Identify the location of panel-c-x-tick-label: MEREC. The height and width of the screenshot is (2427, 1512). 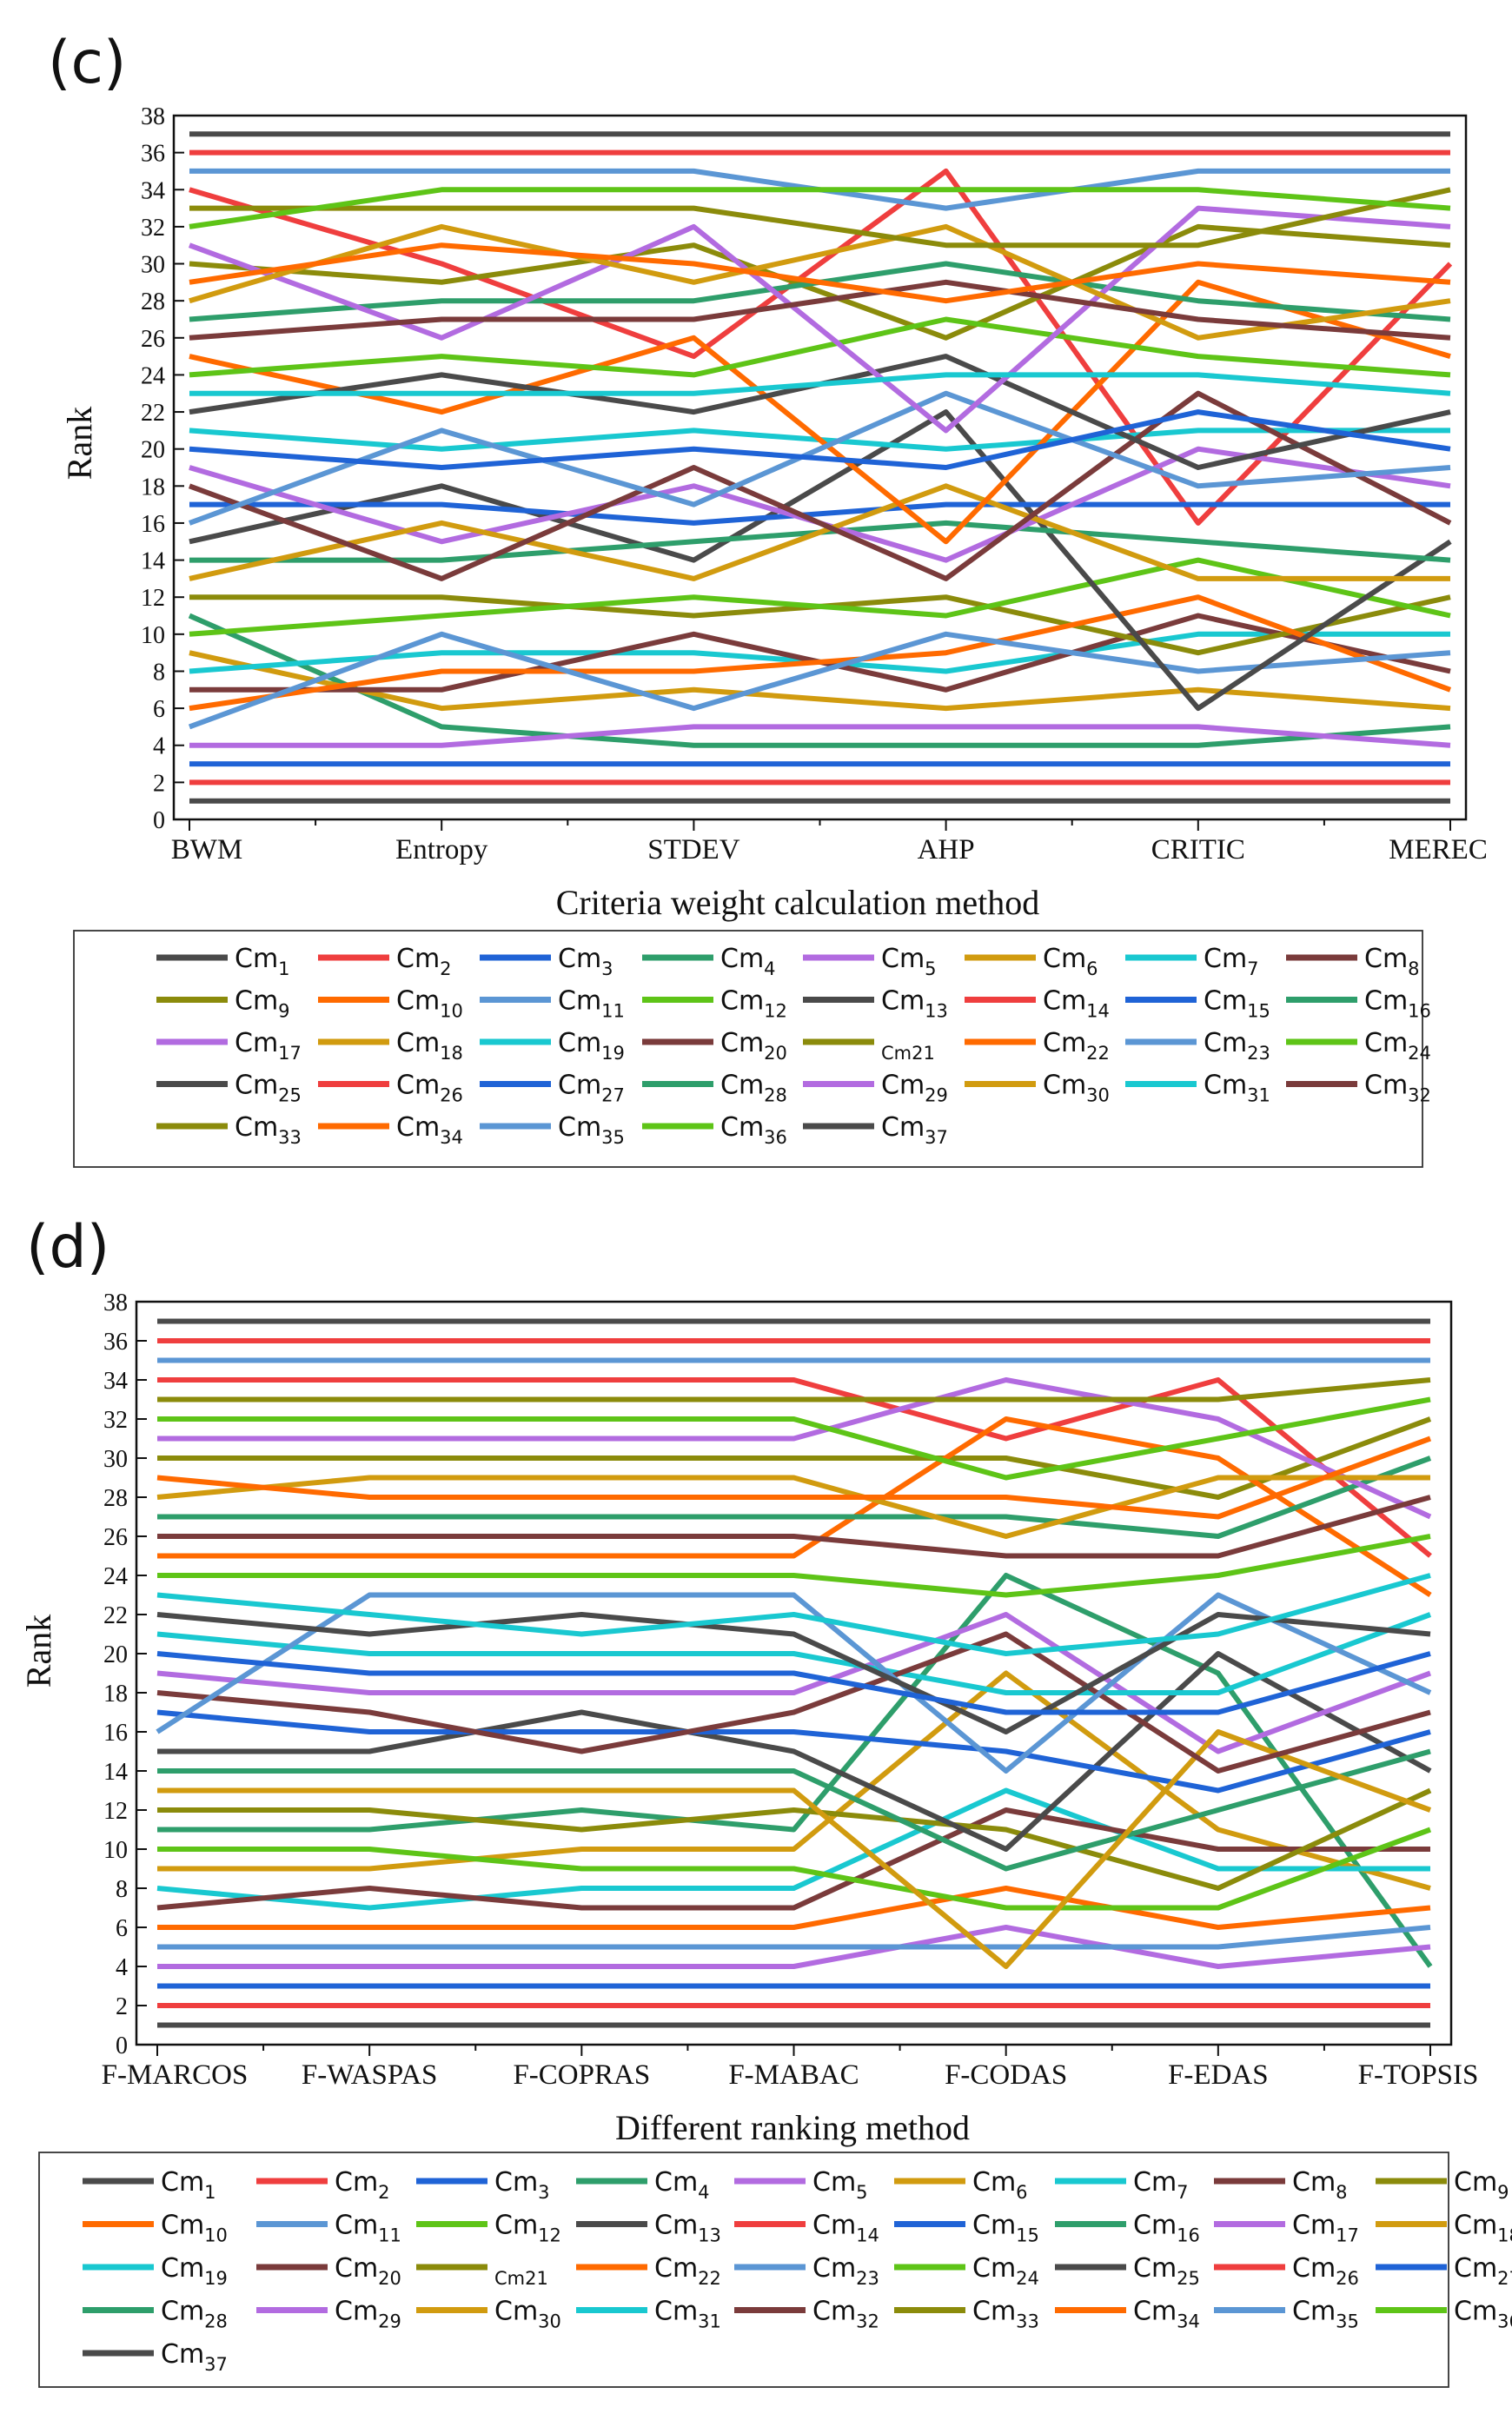
(1438, 850).